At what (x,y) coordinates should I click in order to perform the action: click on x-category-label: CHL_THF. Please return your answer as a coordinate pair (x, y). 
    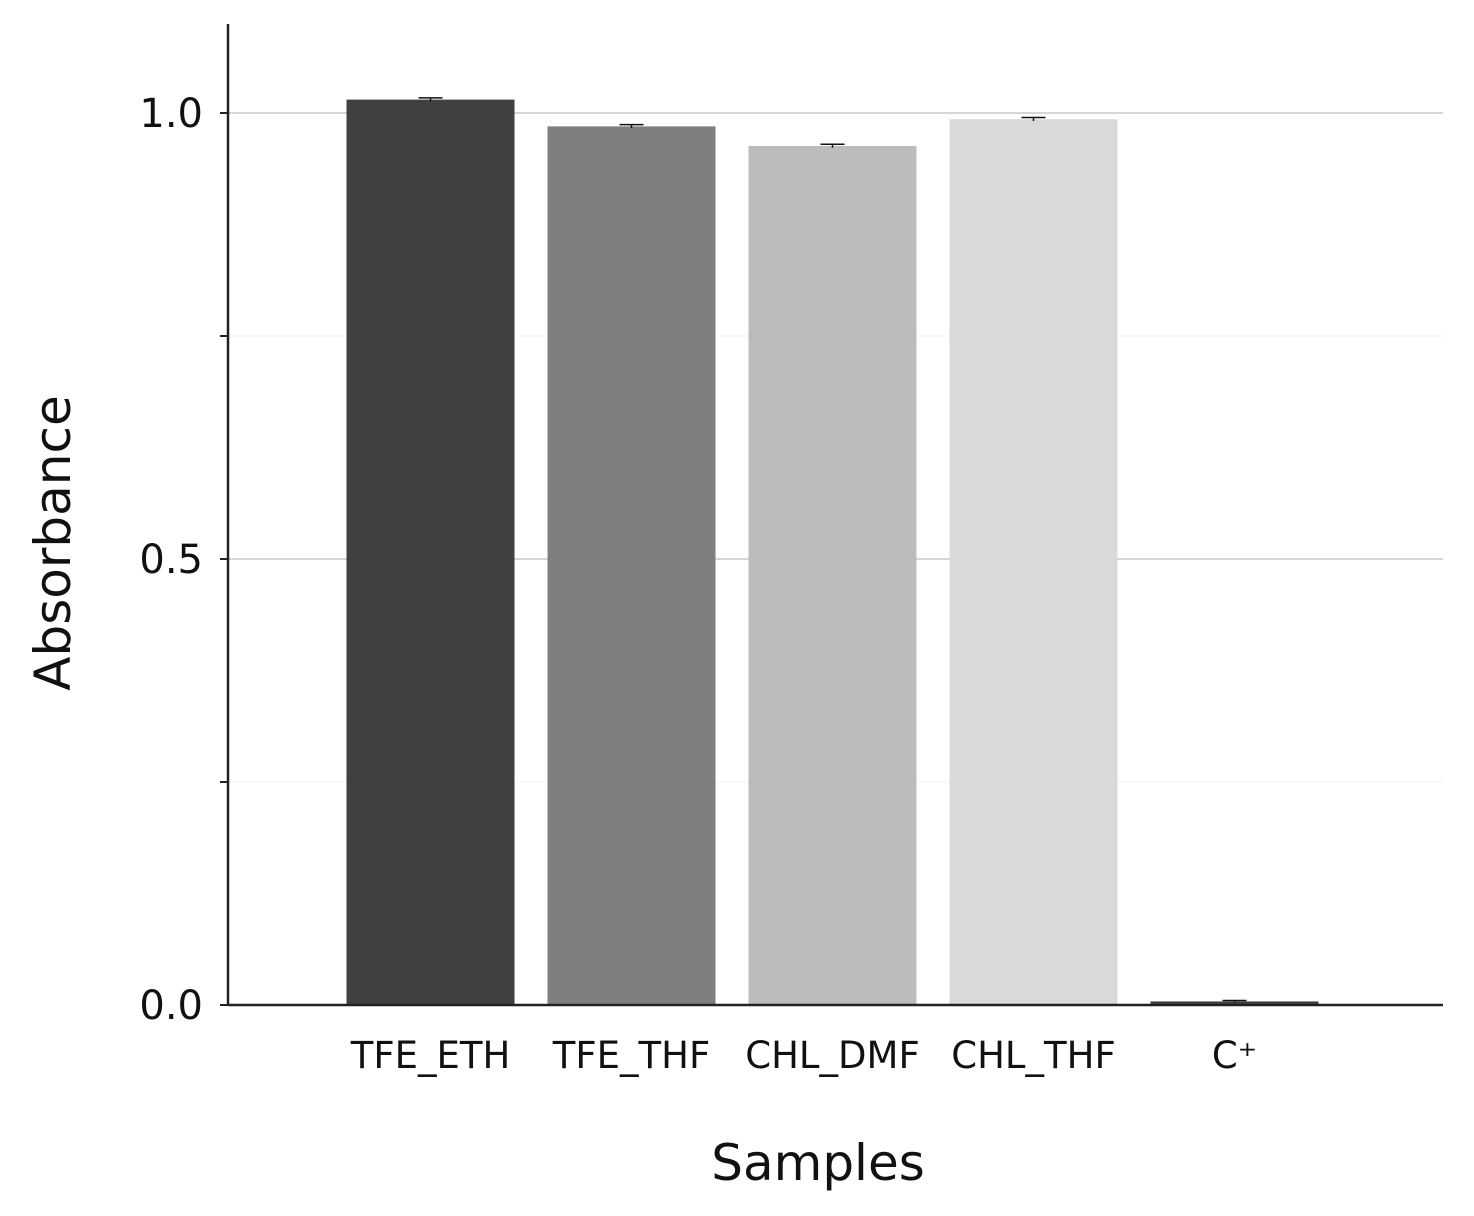
    Looking at the image, I should click on (1033, 1055).